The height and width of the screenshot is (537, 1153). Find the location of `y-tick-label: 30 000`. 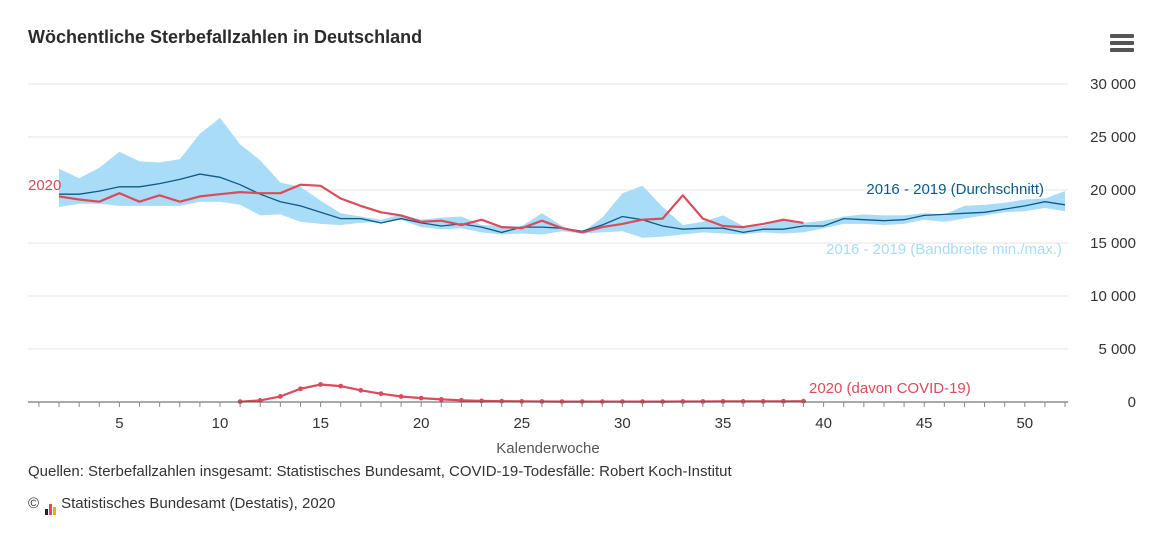

y-tick-label: 30 000 is located at coordinates (1113, 84).